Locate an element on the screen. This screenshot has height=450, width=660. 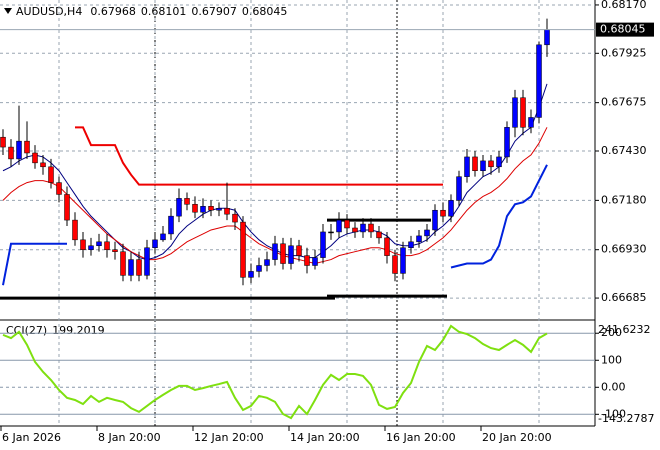
x-tick-label: 6 Jan 2026 is located at coordinates (31, 437).